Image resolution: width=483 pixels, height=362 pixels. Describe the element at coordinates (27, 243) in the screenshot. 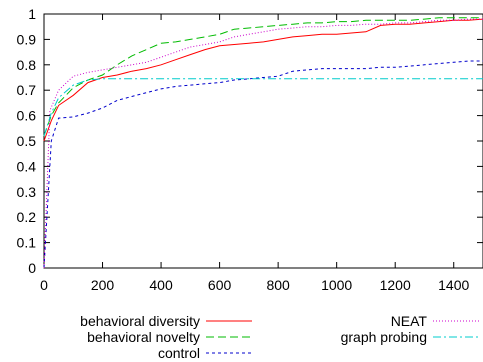

I see `y-tick-label: 0.1` at that location.